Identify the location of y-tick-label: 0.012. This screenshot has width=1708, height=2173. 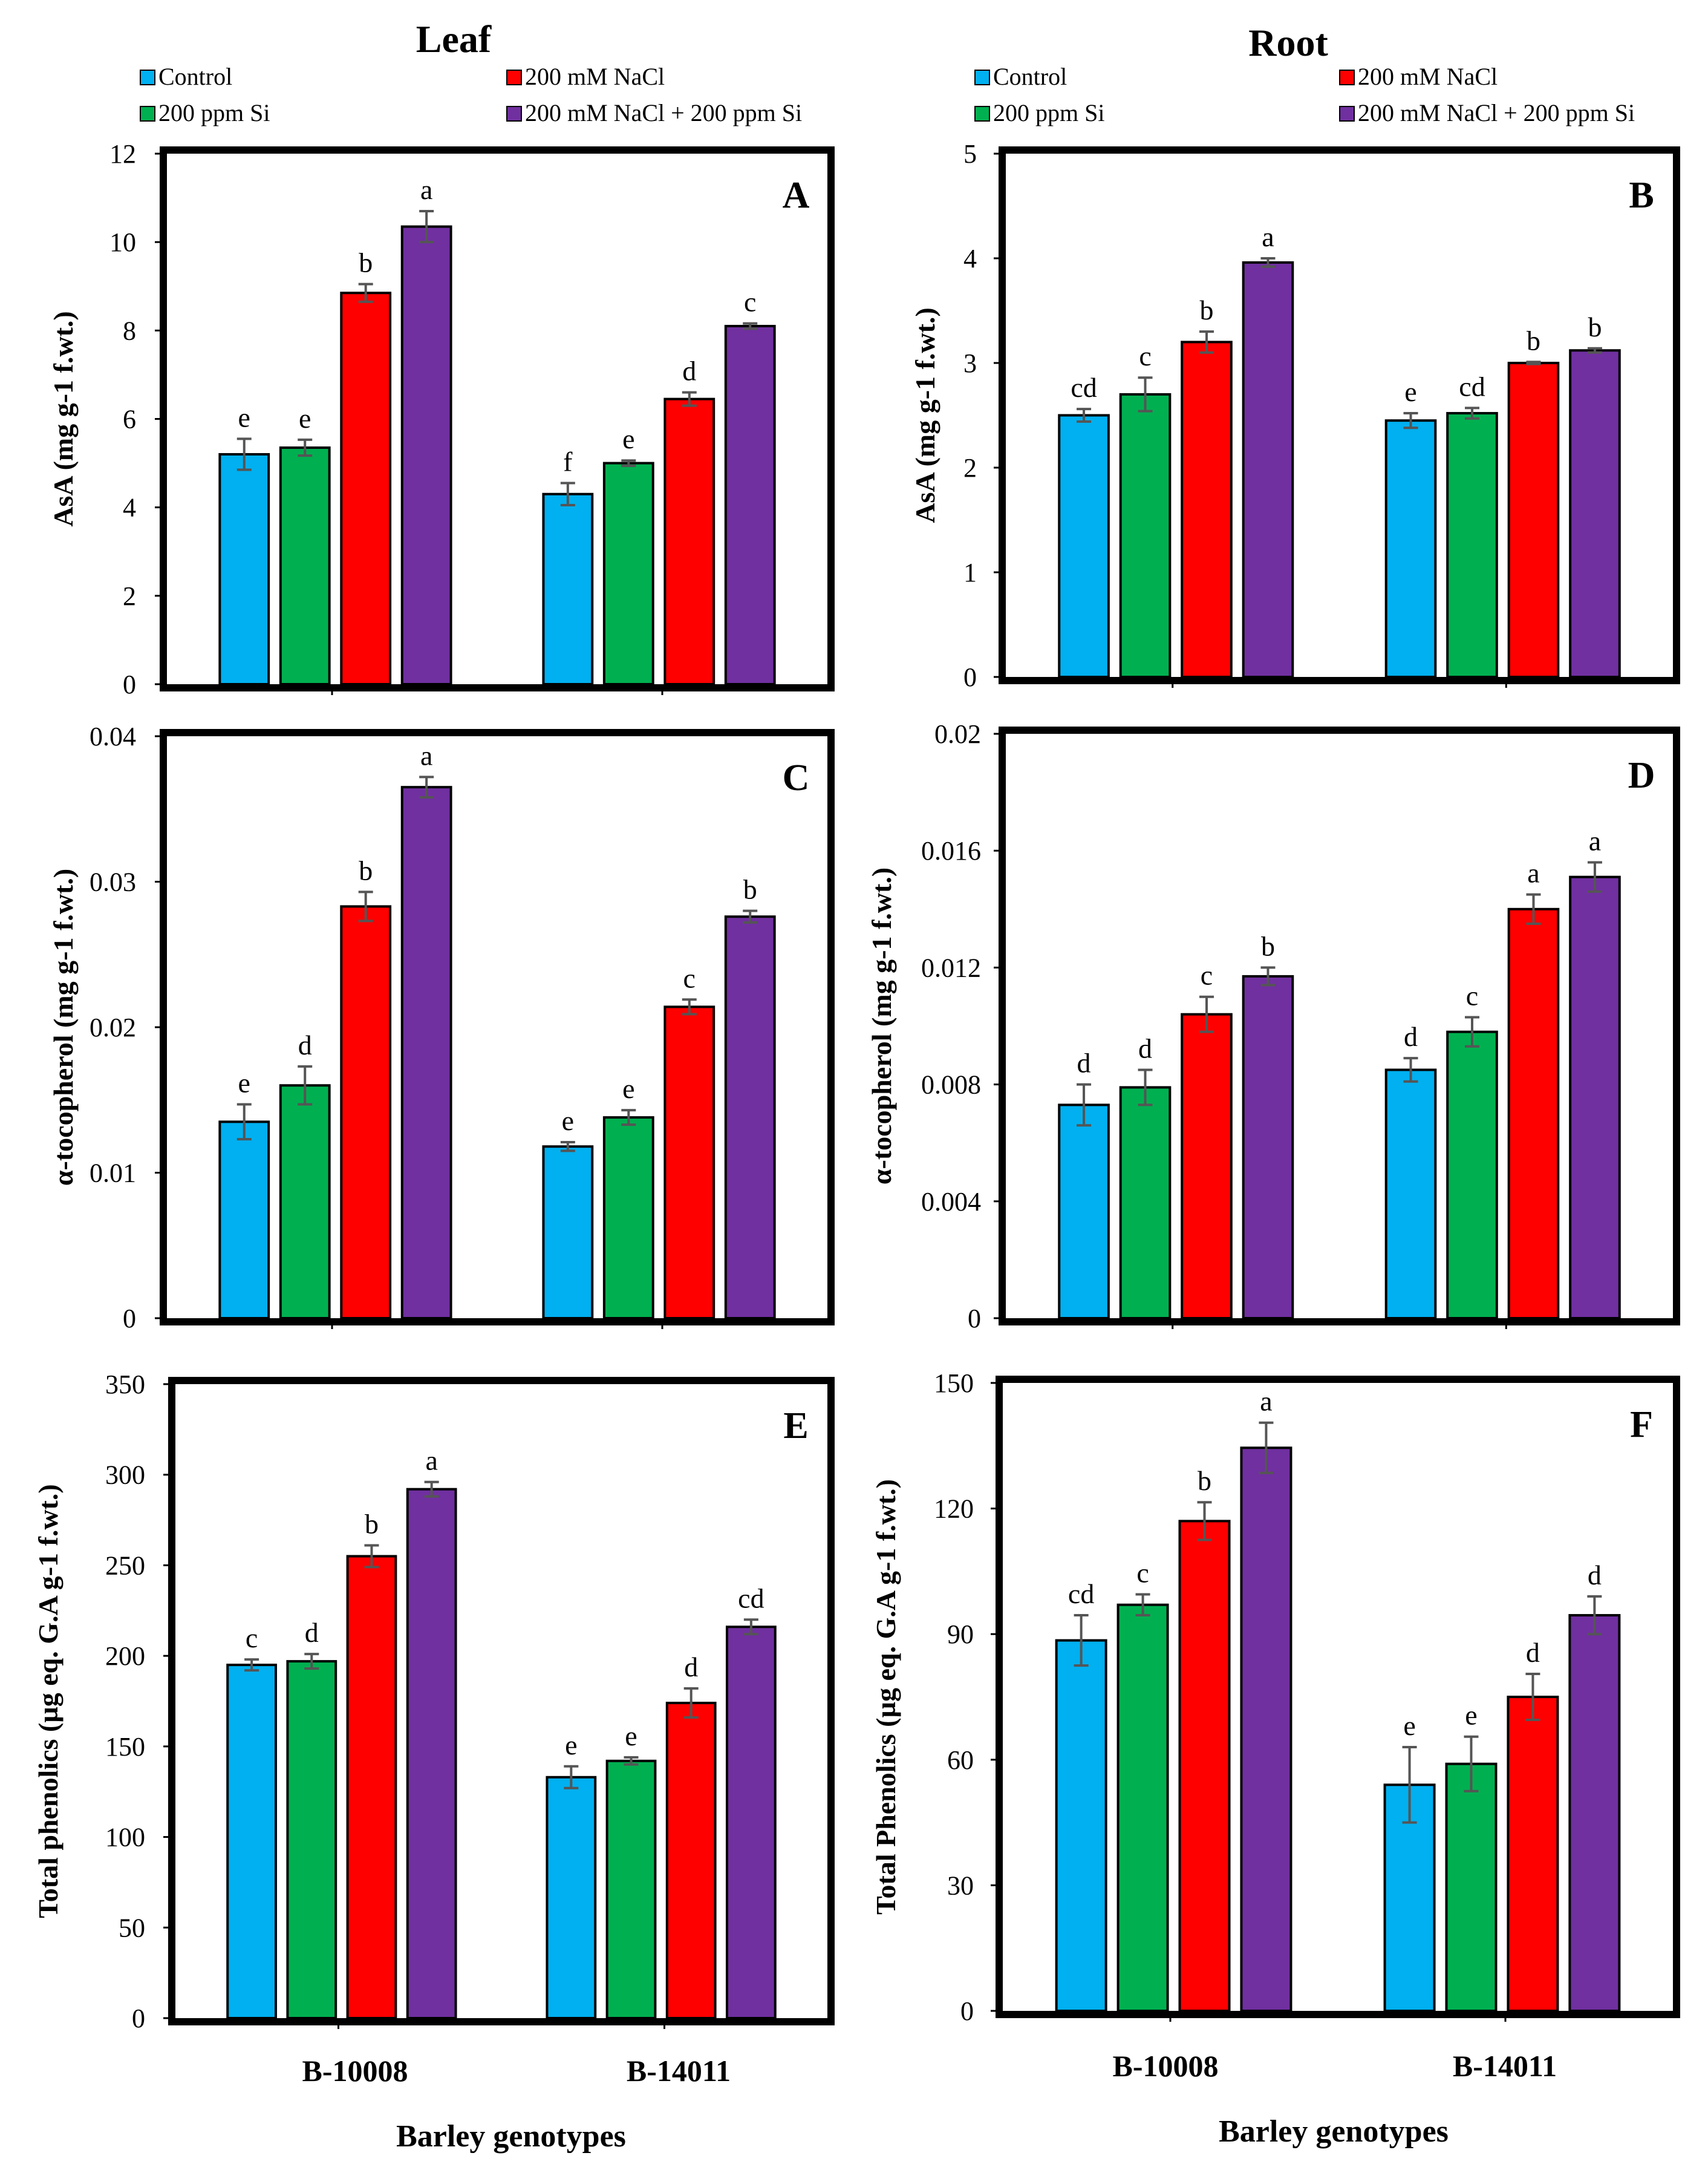
(951, 967).